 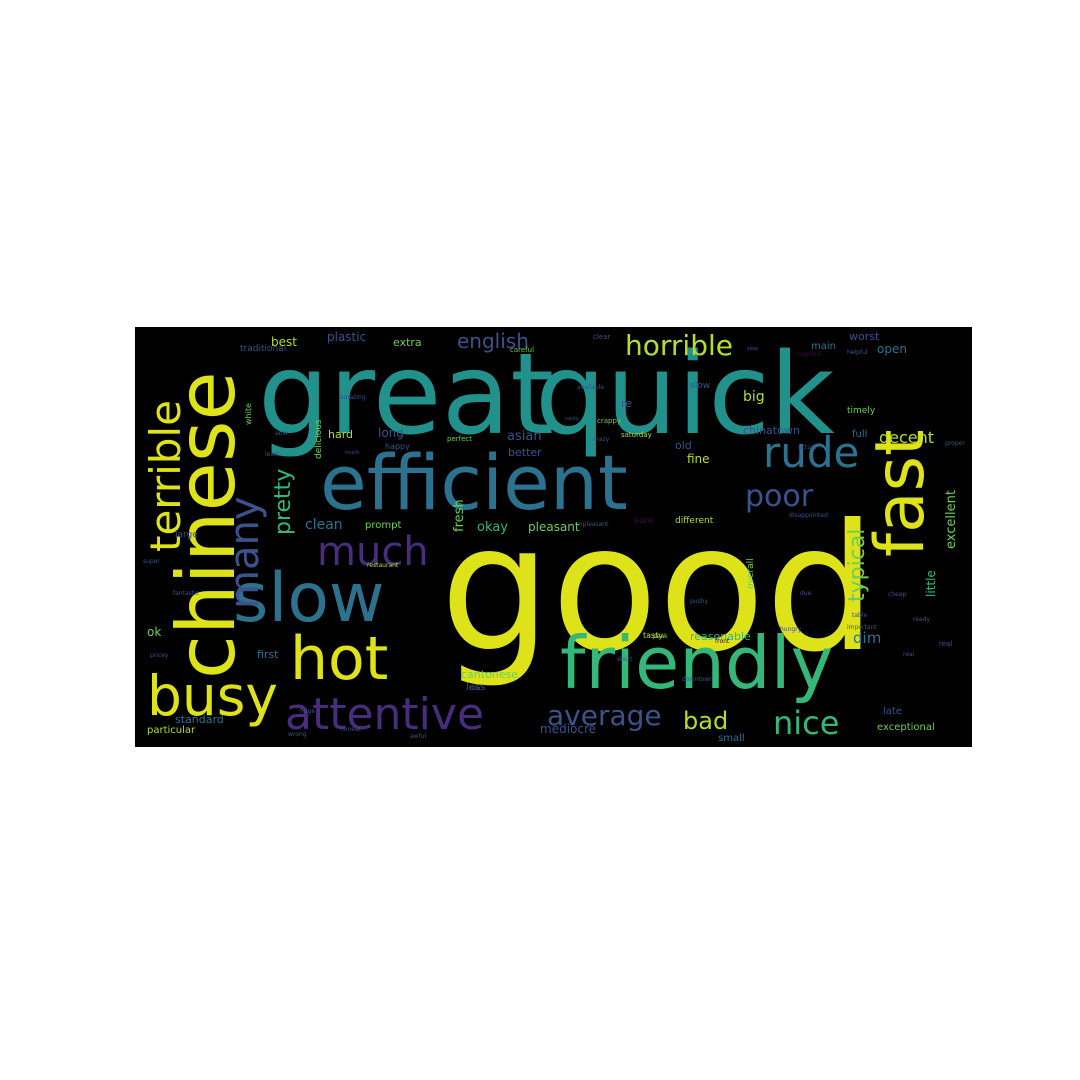 I want to click on word-hard: hard, so click(x=341, y=434).